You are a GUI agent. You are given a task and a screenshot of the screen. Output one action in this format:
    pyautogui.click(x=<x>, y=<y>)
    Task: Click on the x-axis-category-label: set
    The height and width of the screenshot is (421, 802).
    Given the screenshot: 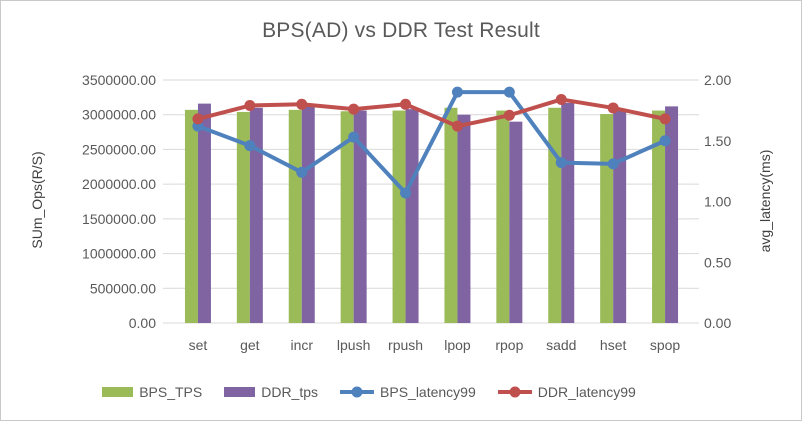 What is the action you would take?
    pyautogui.click(x=198, y=345)
    